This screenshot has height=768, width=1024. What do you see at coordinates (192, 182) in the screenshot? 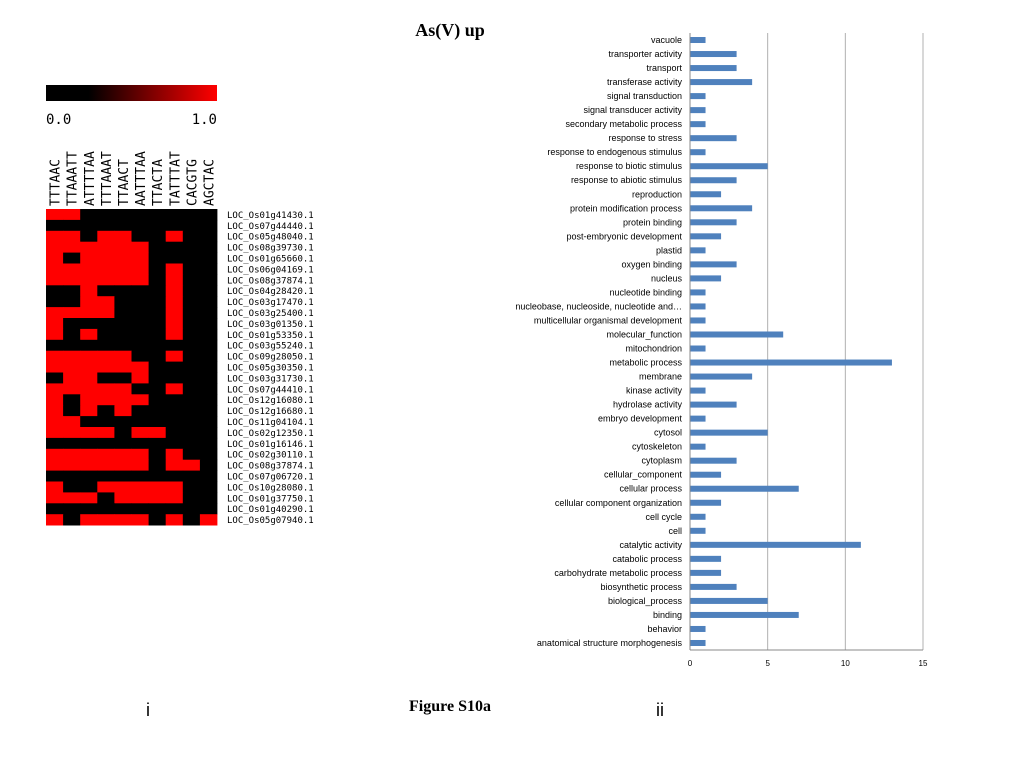
I see `heatmap-column-label: CACGTG` at bounding box center [192, 182].